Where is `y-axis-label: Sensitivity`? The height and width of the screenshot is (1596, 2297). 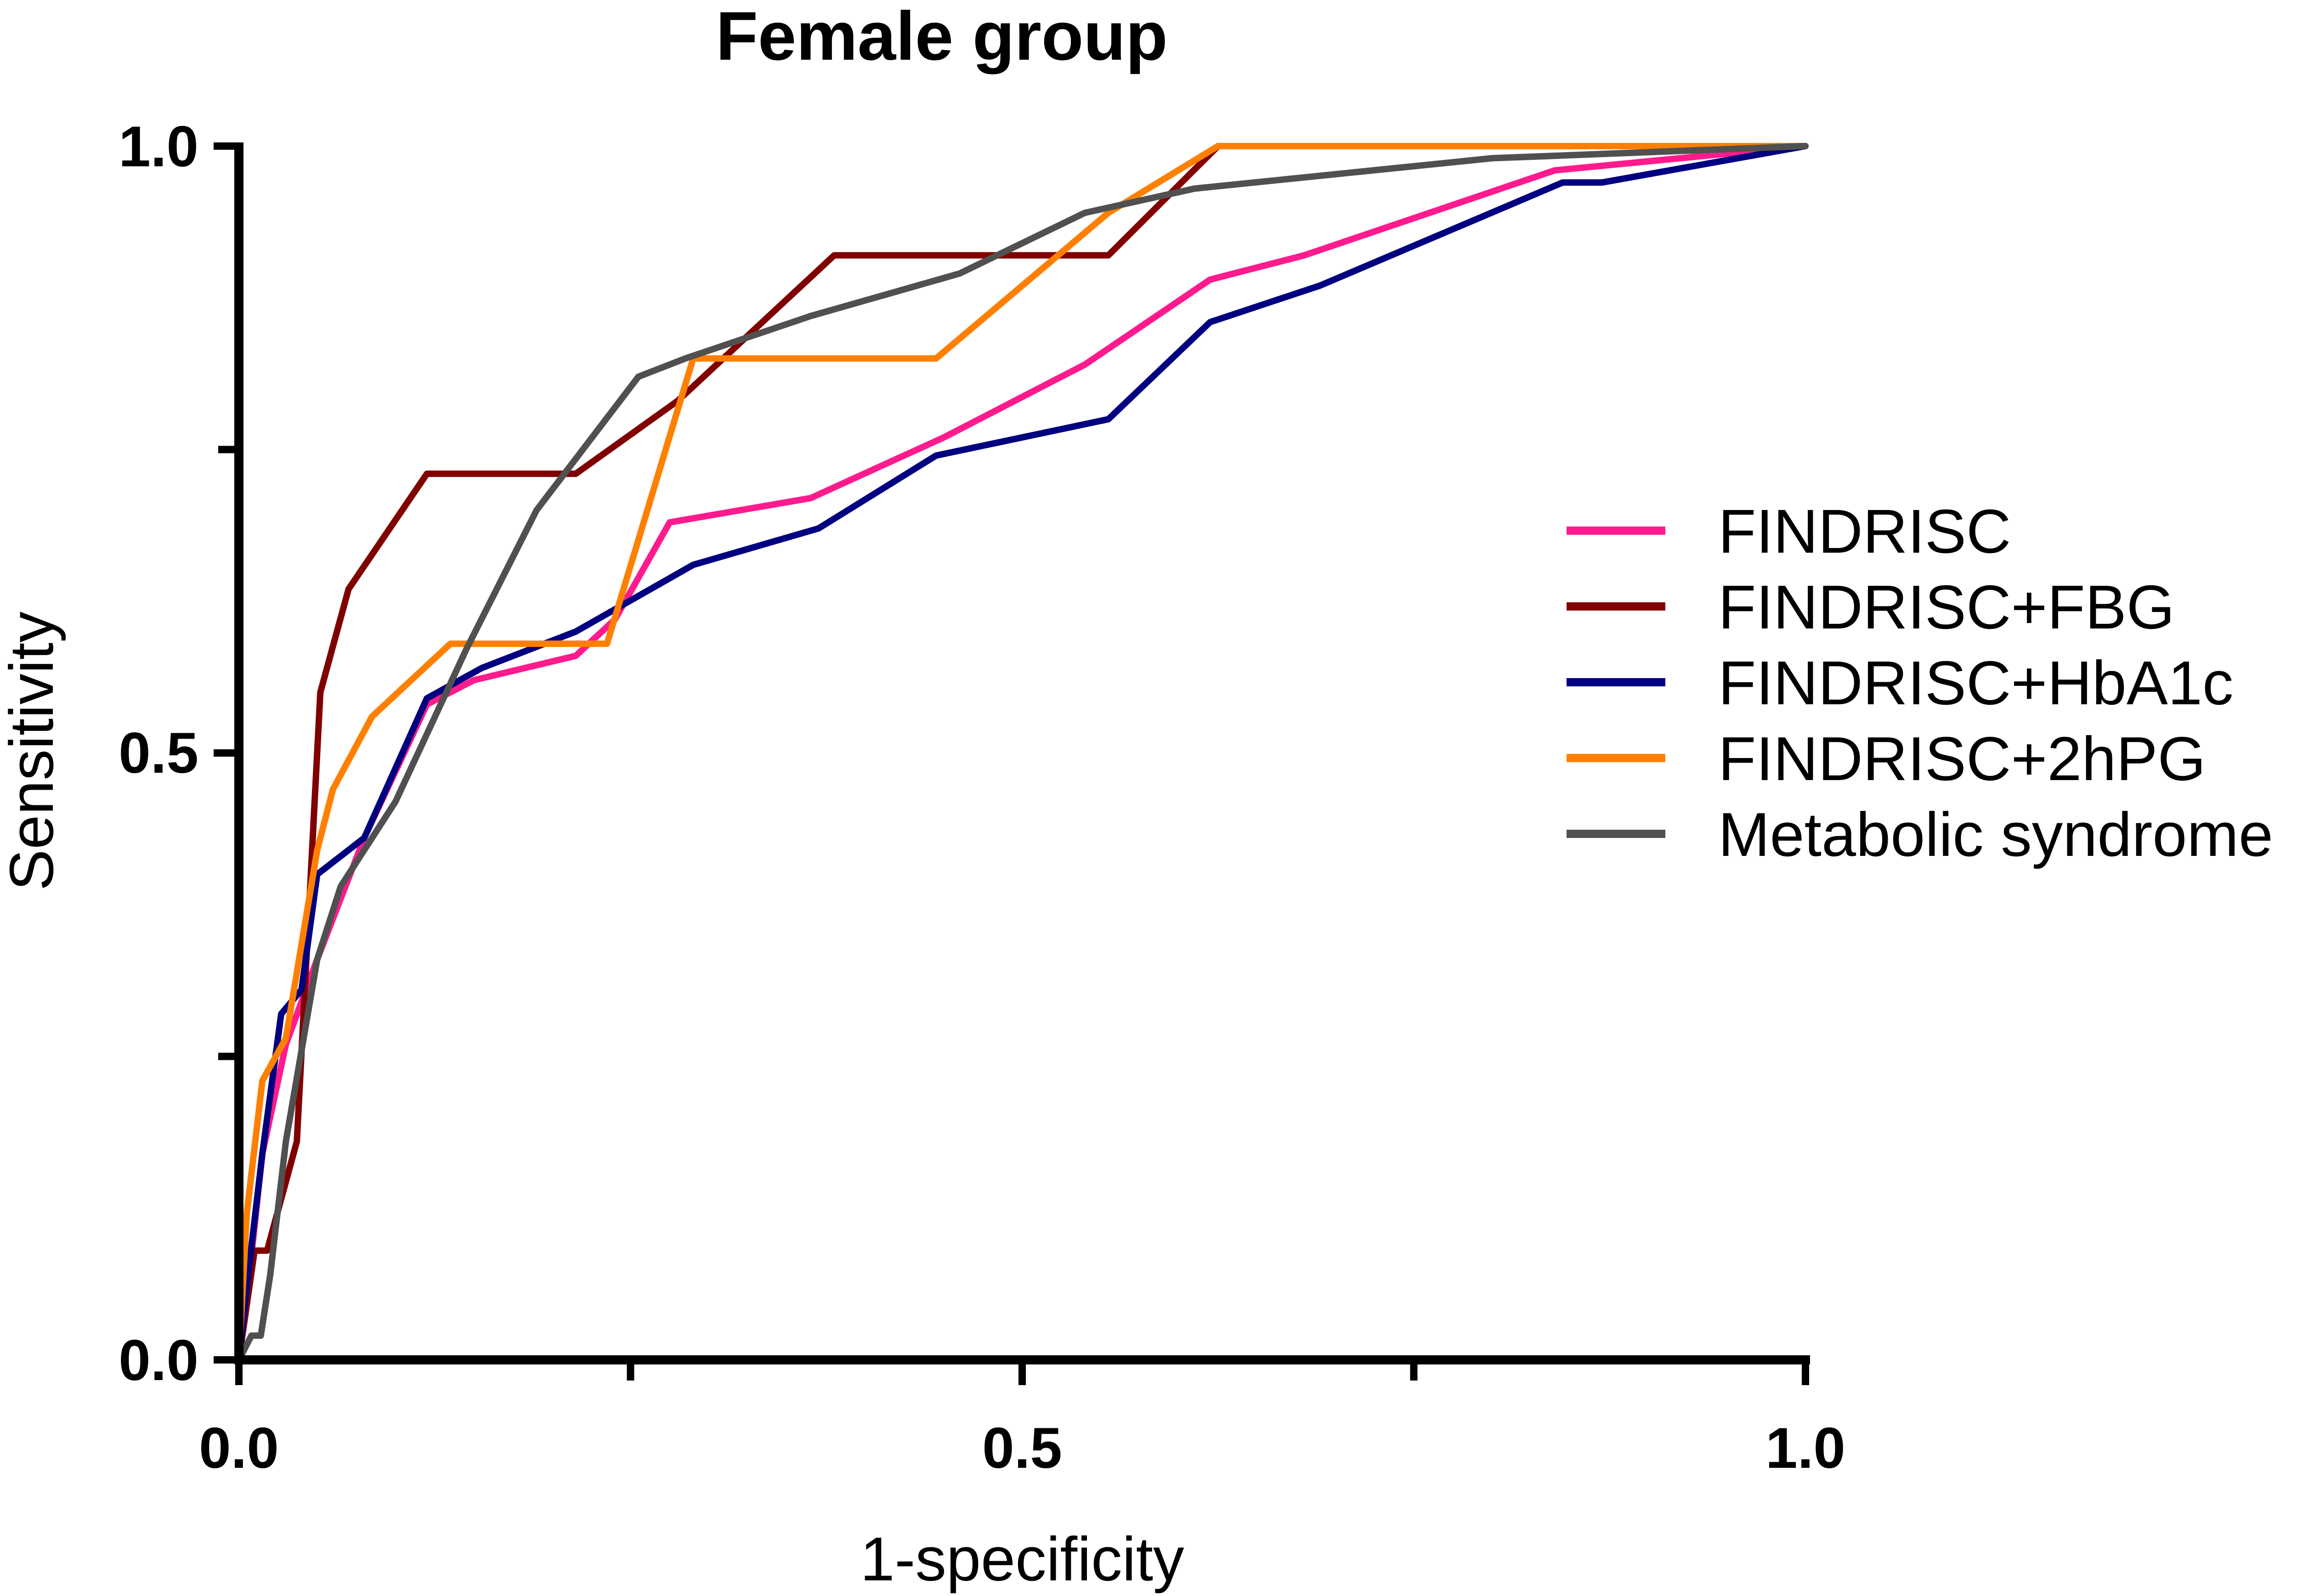 y-axis-label: Sensitivity is located at coordinates (33, 751).